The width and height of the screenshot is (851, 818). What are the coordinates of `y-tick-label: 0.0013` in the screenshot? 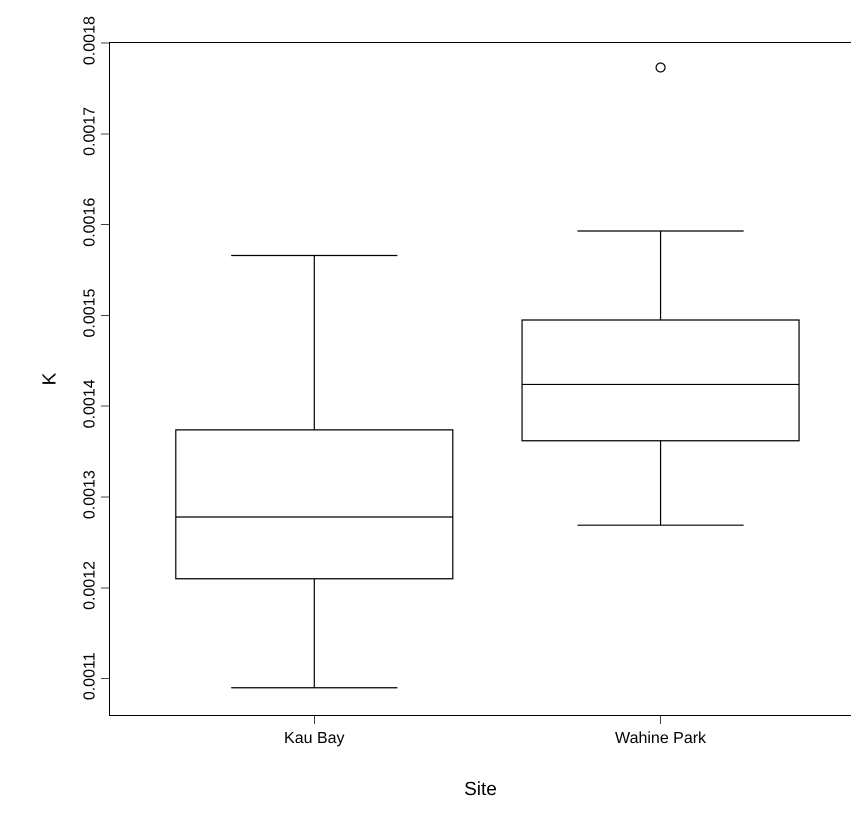 It's located at (90, 495).